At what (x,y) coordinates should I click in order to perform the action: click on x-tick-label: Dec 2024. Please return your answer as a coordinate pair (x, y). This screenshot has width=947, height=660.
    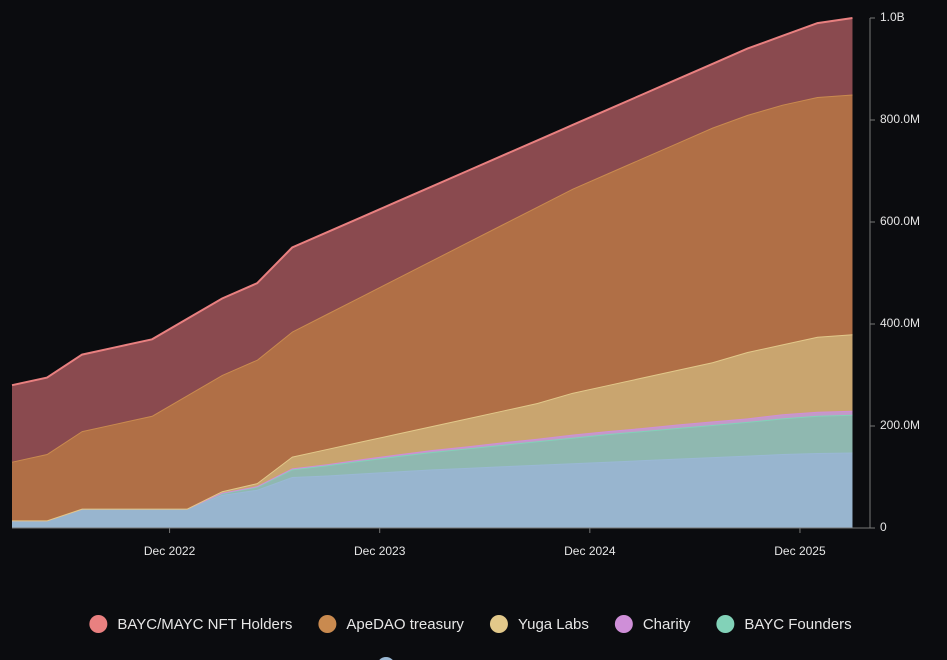
    Looking at the image, I should click on (590, 551).